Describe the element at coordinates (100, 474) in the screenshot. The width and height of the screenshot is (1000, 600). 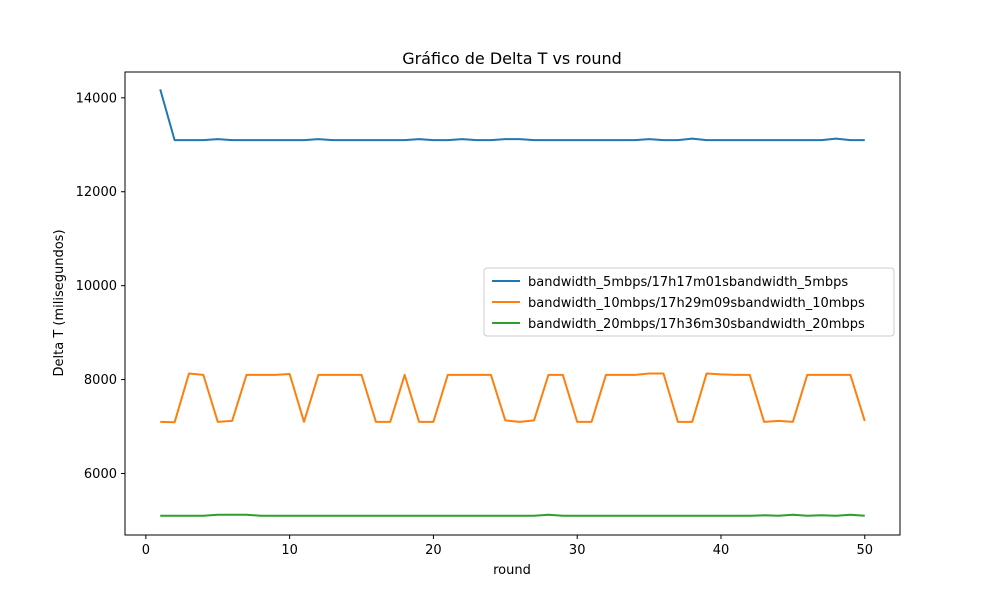
I see `y-tick-label: 6000` at that location.